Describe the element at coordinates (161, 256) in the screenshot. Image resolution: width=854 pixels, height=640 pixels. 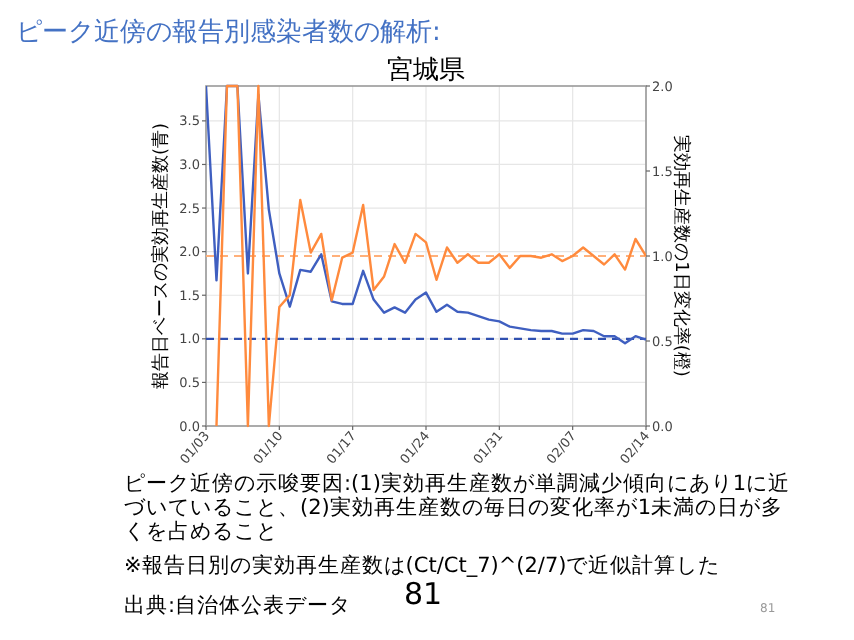
I see `y-axis-title: 報告日ベースの実効再生産数(青)` at that location.